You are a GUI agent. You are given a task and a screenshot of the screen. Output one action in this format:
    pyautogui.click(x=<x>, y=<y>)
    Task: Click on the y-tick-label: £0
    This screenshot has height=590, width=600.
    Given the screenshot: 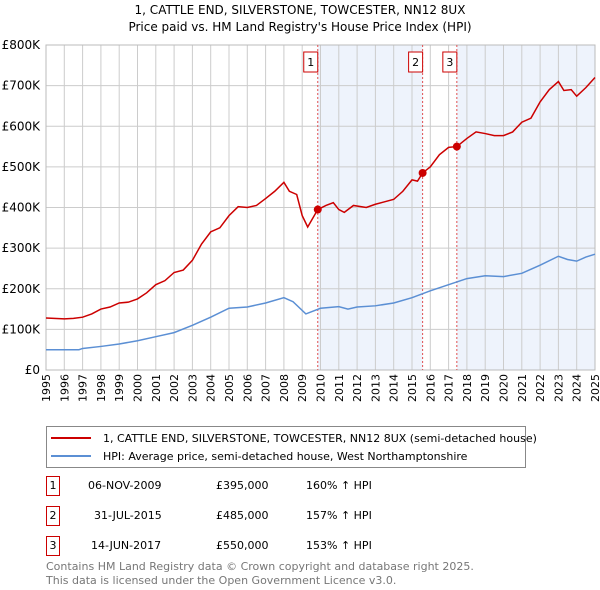 What is the action you would take?
    pyautogui.click(x=32, y=370)
    